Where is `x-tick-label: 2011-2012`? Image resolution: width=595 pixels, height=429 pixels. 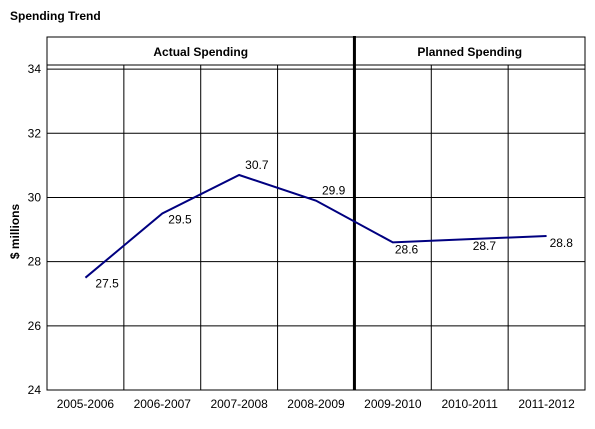 x-tick-label: 2011-2012 is located at coordinates (546, 404).